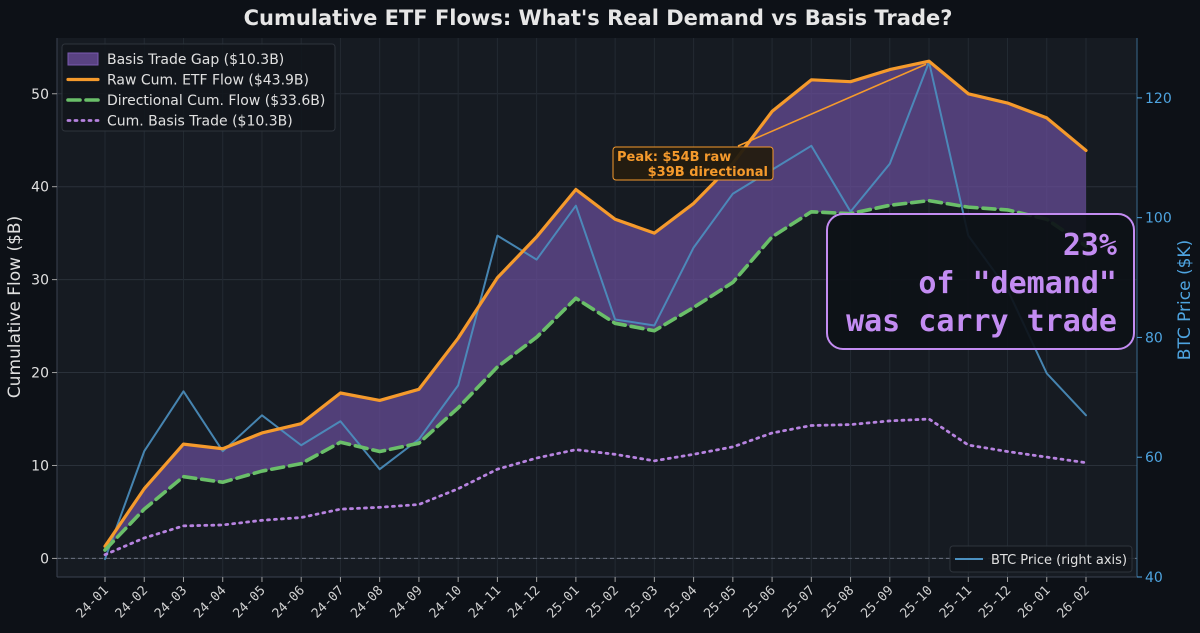 The height and width of the screenshot is (633, 1200). I want to click on y2-axis-label: BTC Price ($K), so click(1185, 300).